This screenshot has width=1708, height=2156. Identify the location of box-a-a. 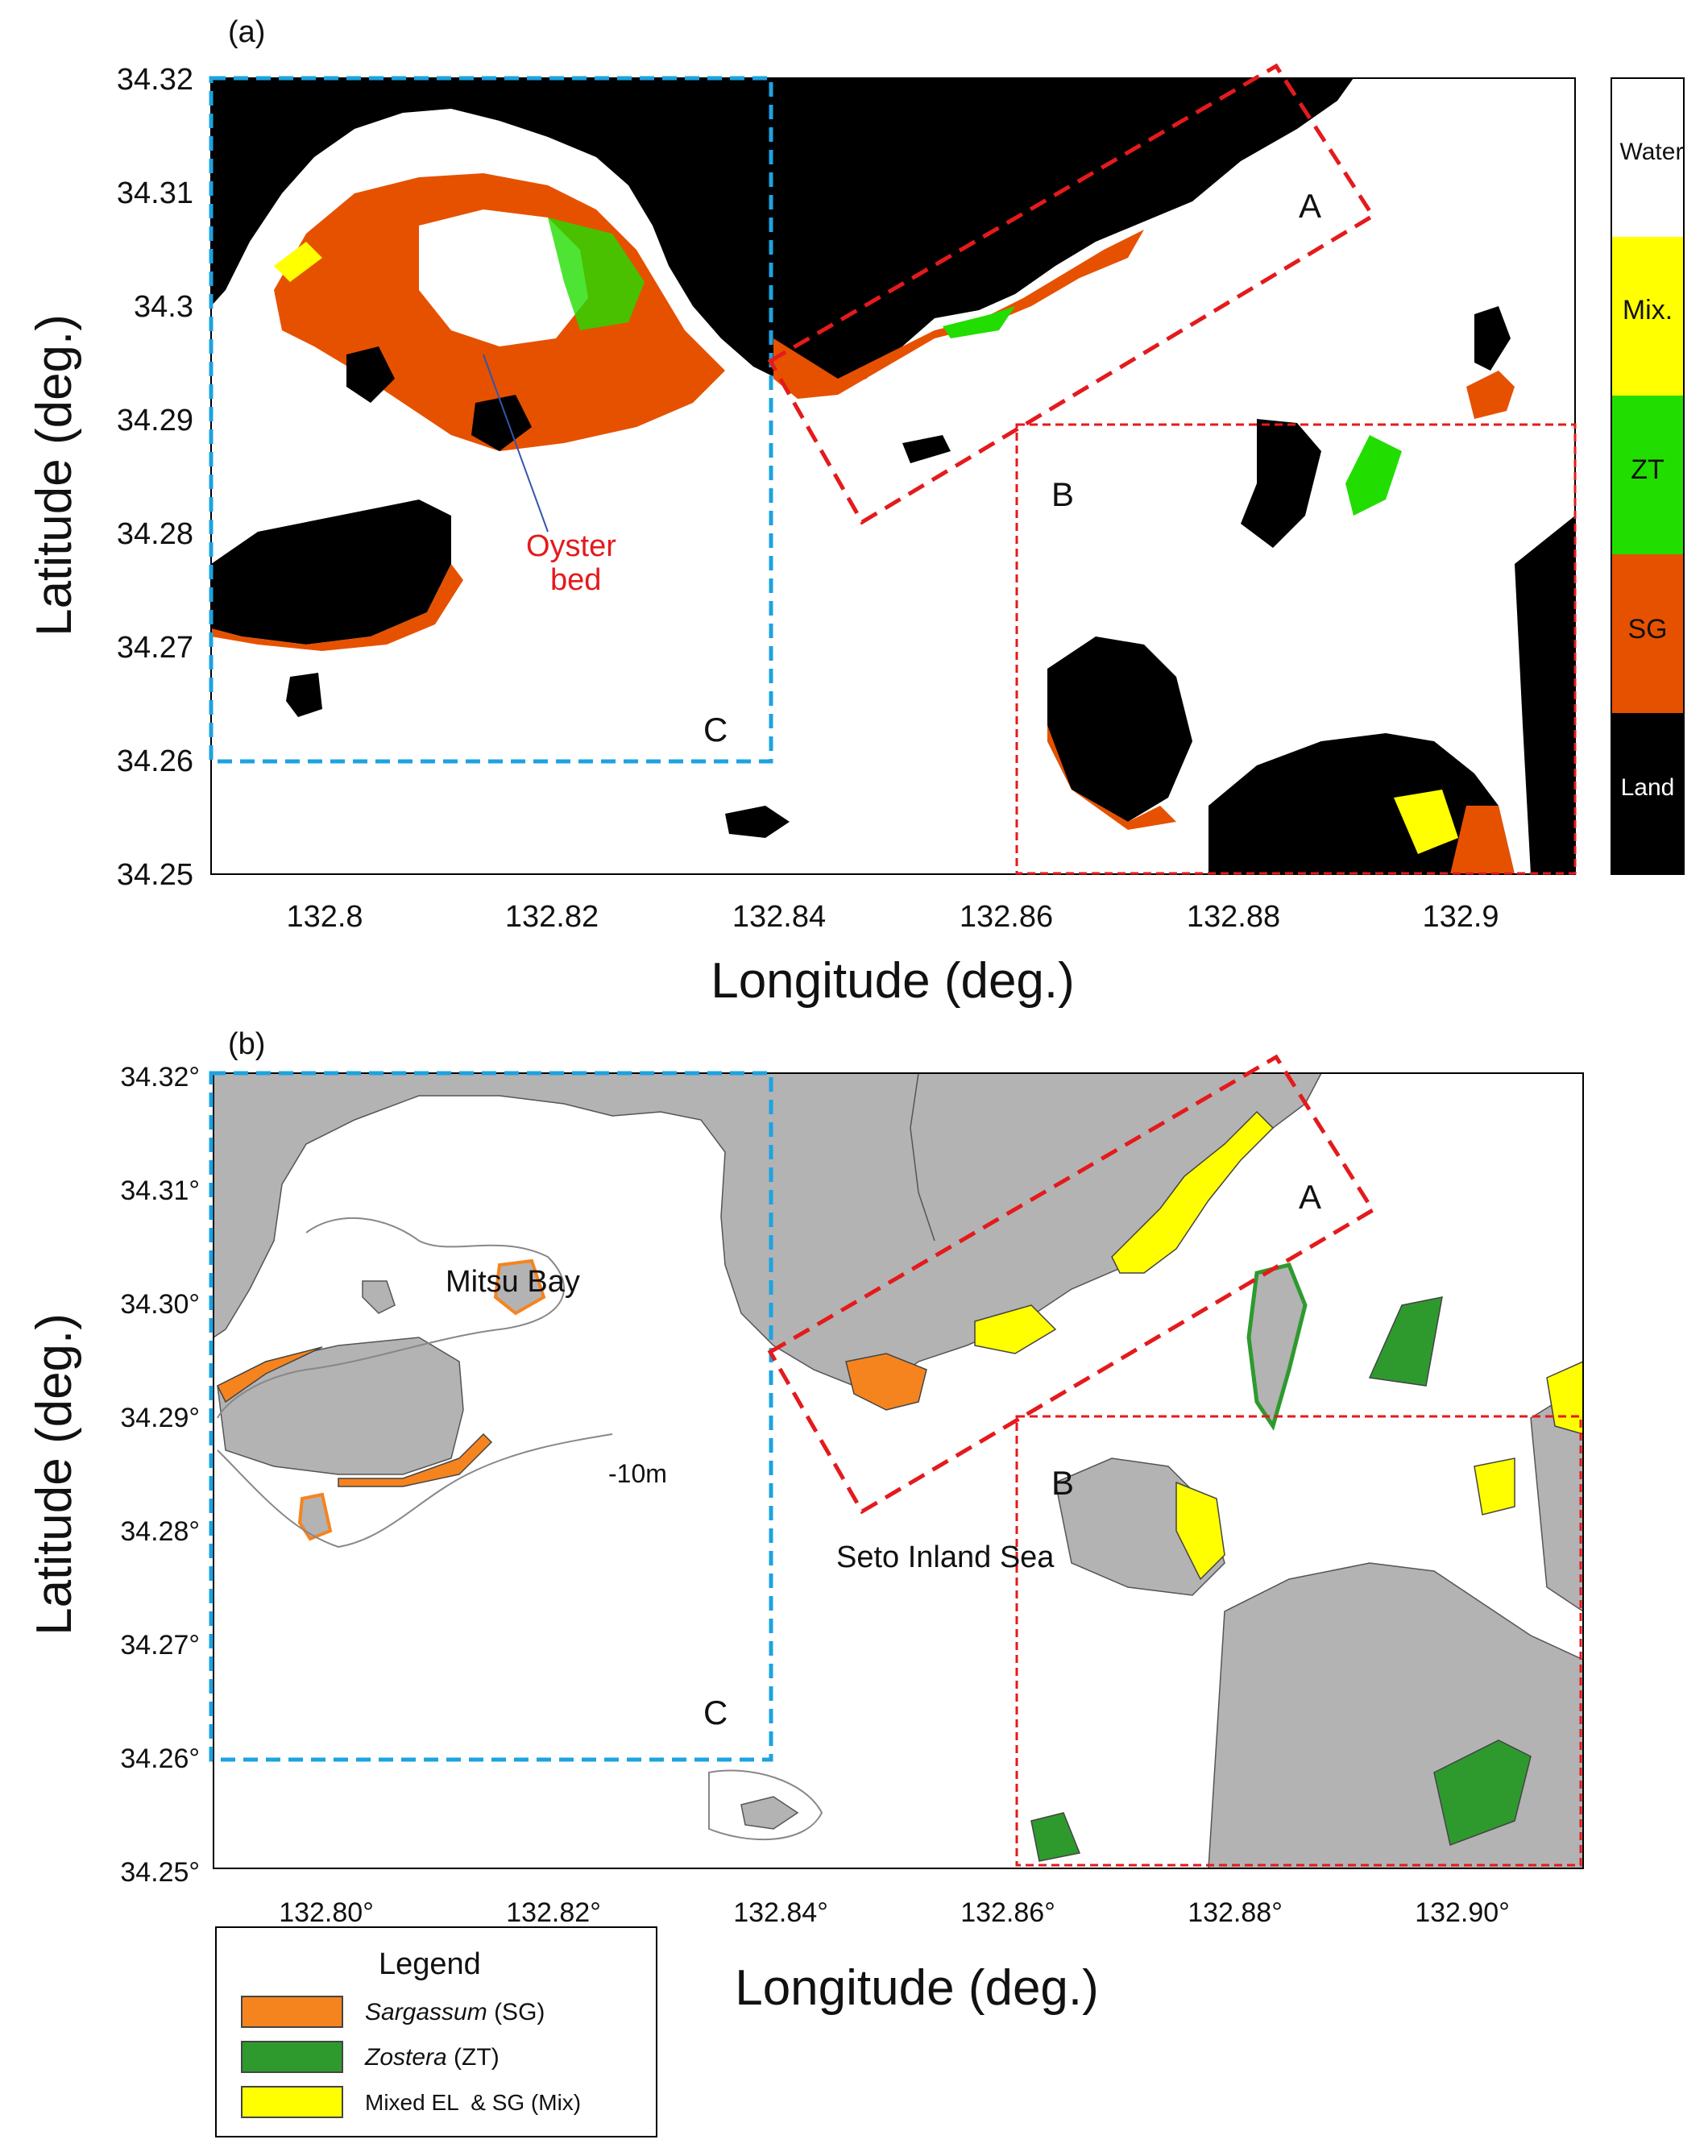
(1071, 294).